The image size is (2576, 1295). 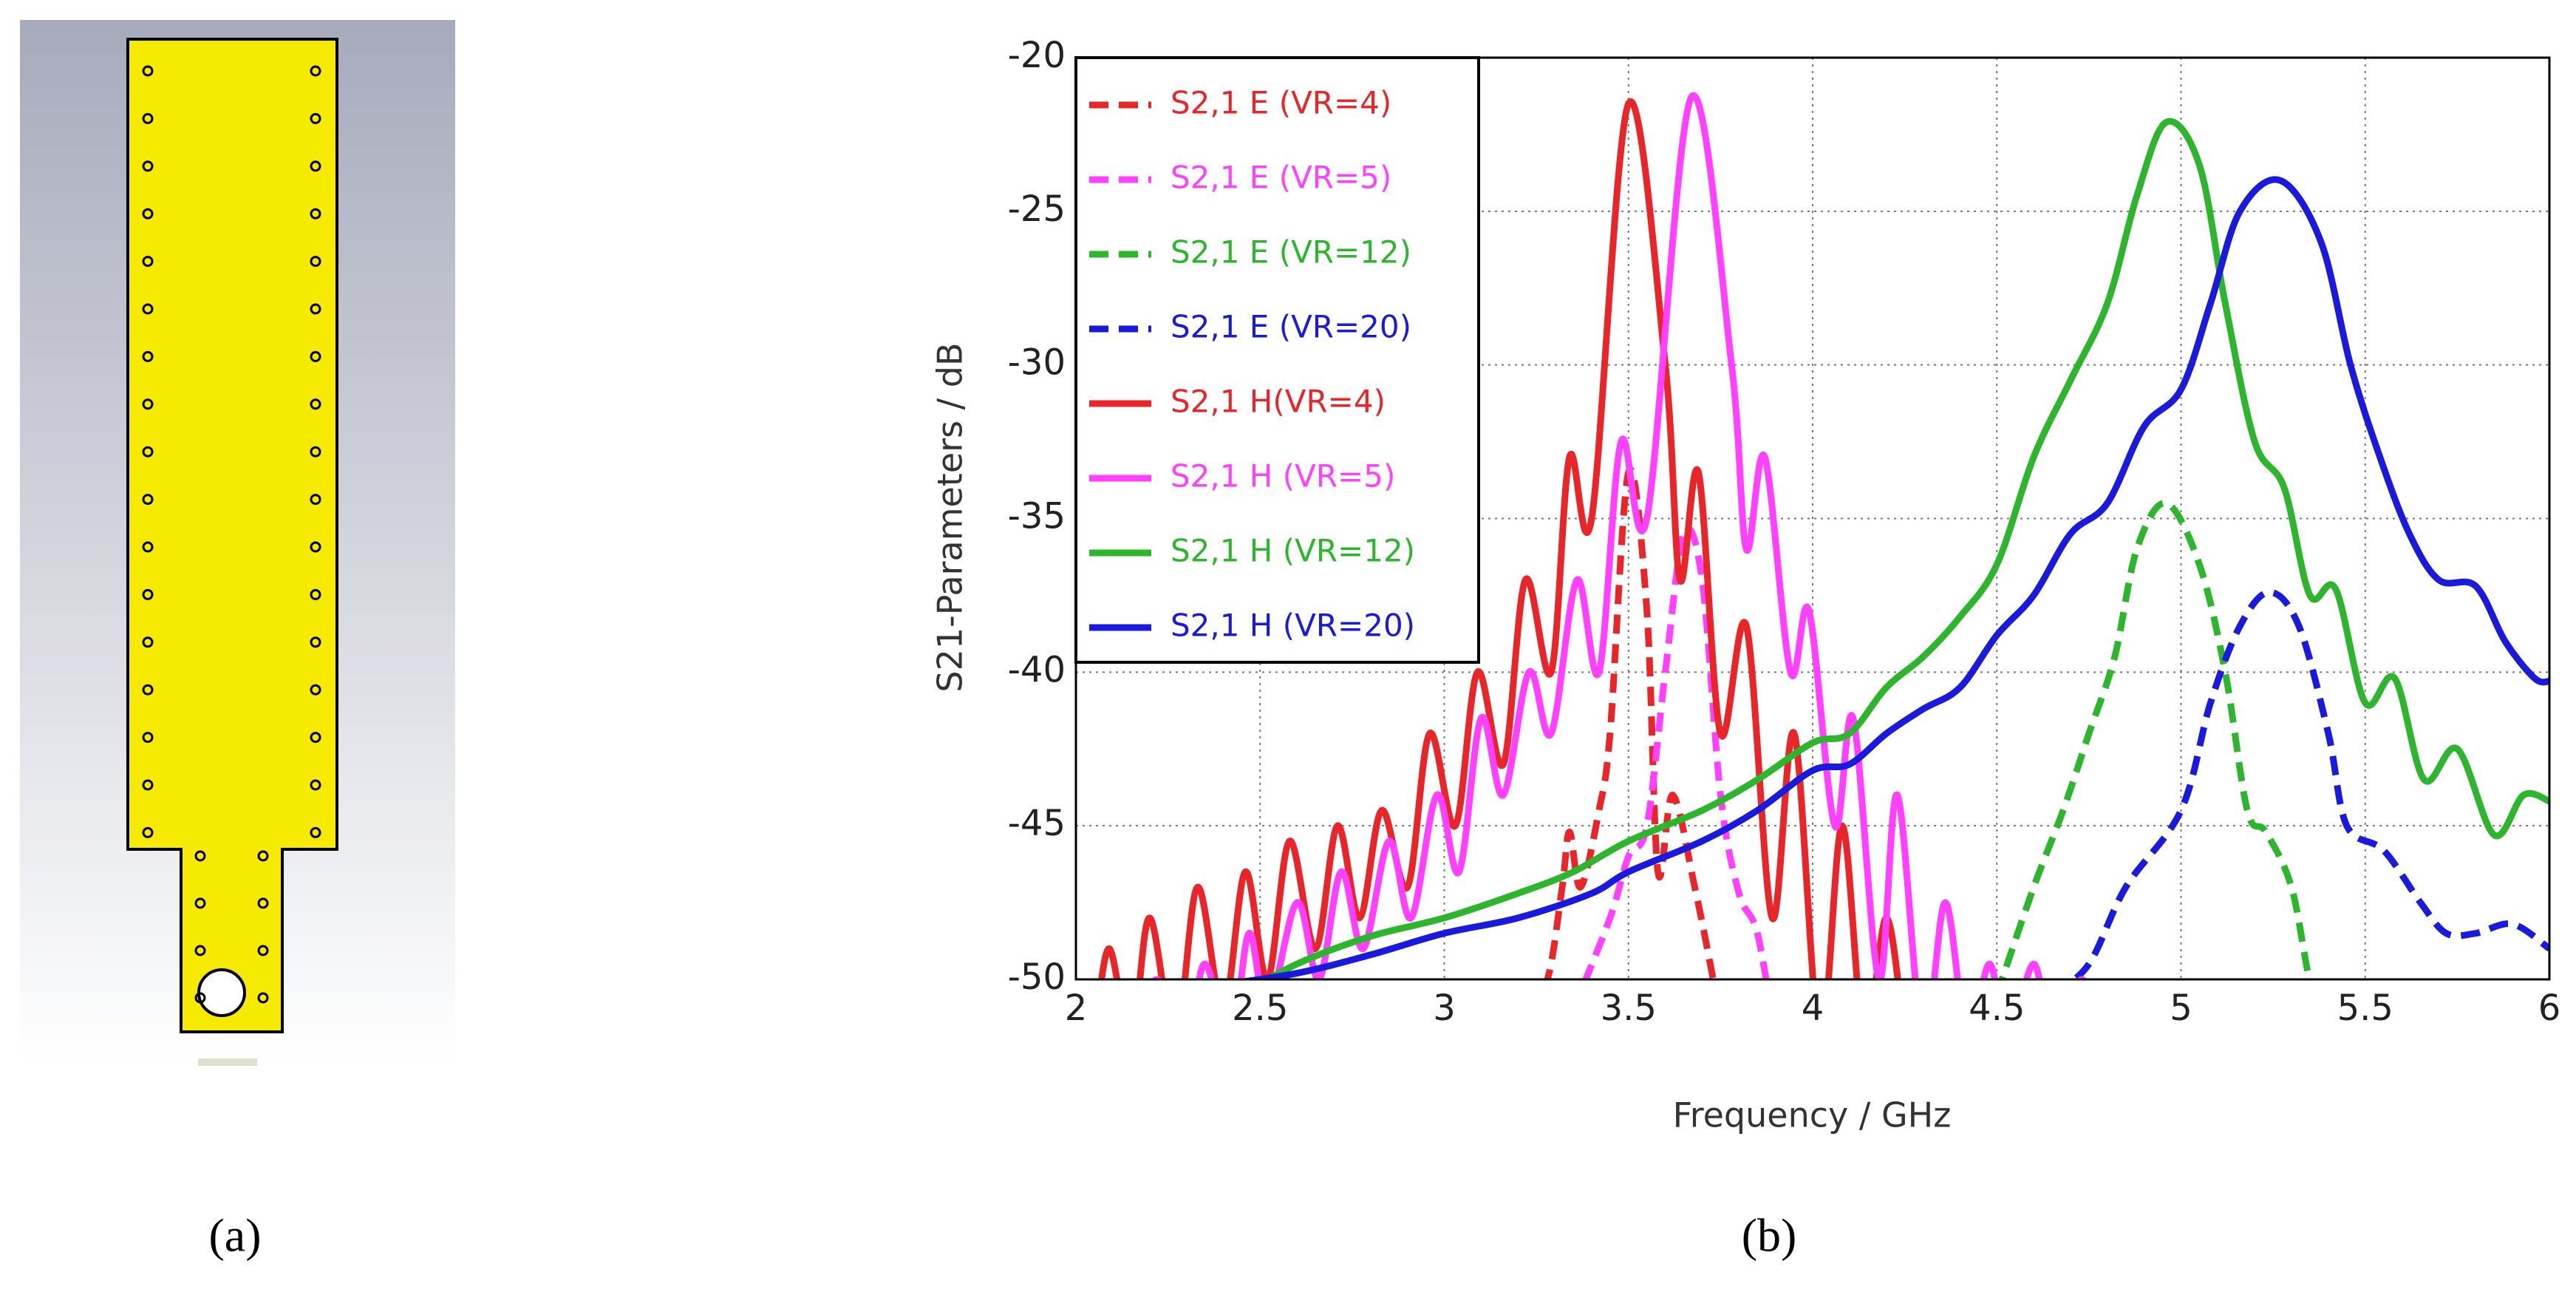 What do you see at coordinates (950, 517) in the screenshot?
I see `y-axis-label: S21-Parameters / dB` at bounding box center [950, 517].